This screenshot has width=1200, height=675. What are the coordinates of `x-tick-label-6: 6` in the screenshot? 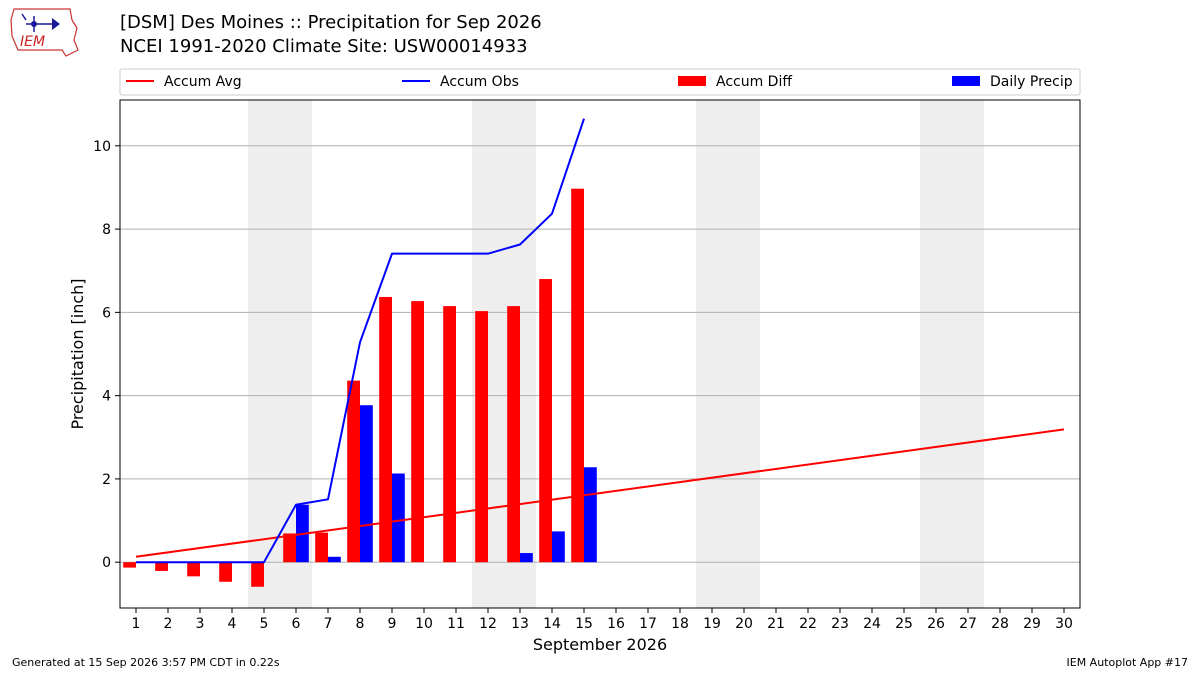 It's located at (296, 624).